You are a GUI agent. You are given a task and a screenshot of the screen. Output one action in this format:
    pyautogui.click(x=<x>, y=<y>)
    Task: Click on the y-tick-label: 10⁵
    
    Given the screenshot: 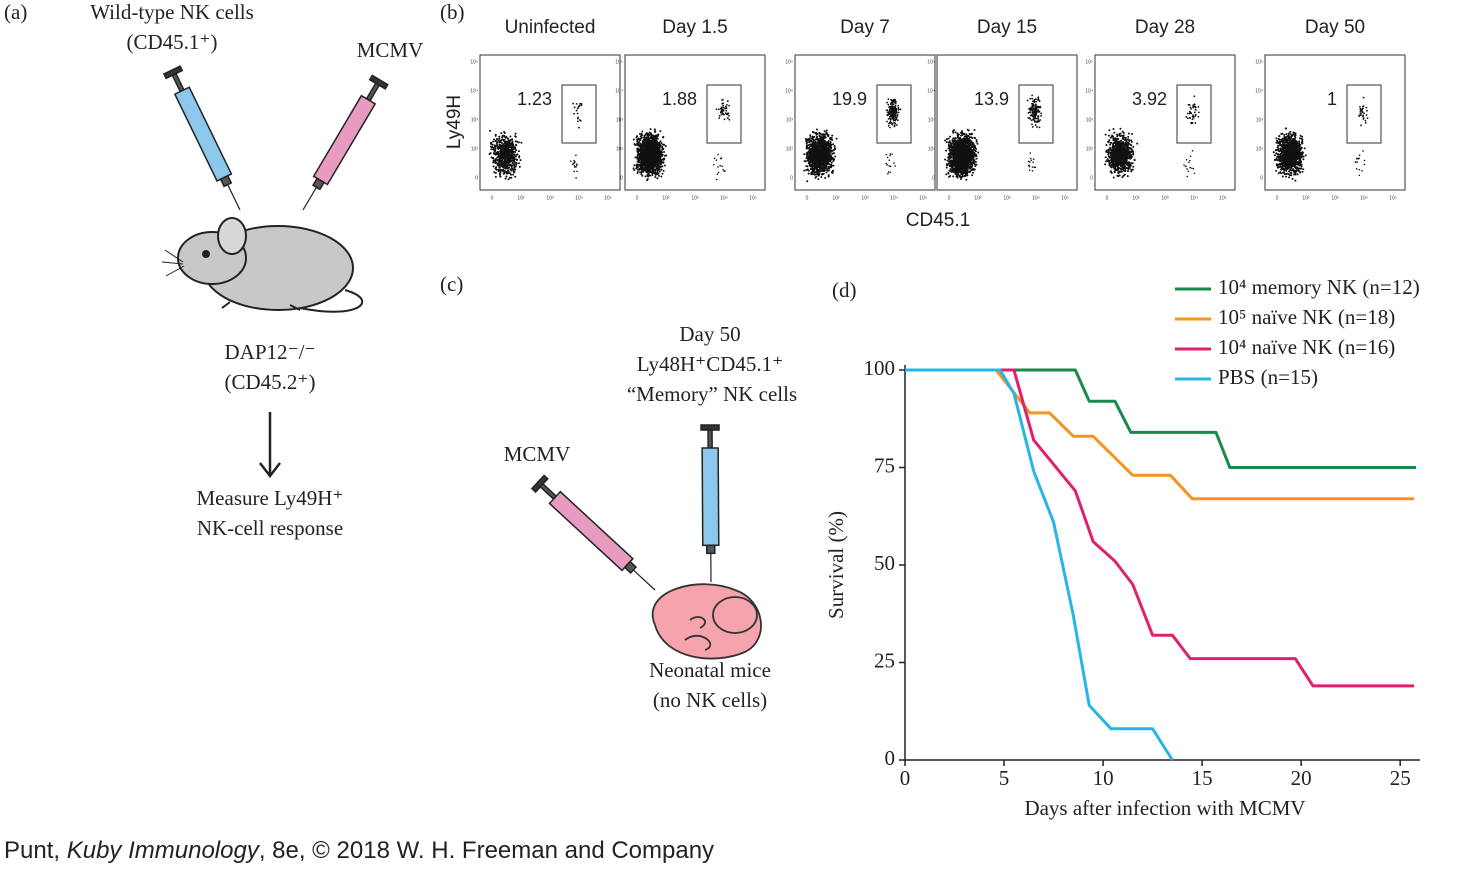 What is the action you would take?
    pyautogui.click(x=474, y=62)
    